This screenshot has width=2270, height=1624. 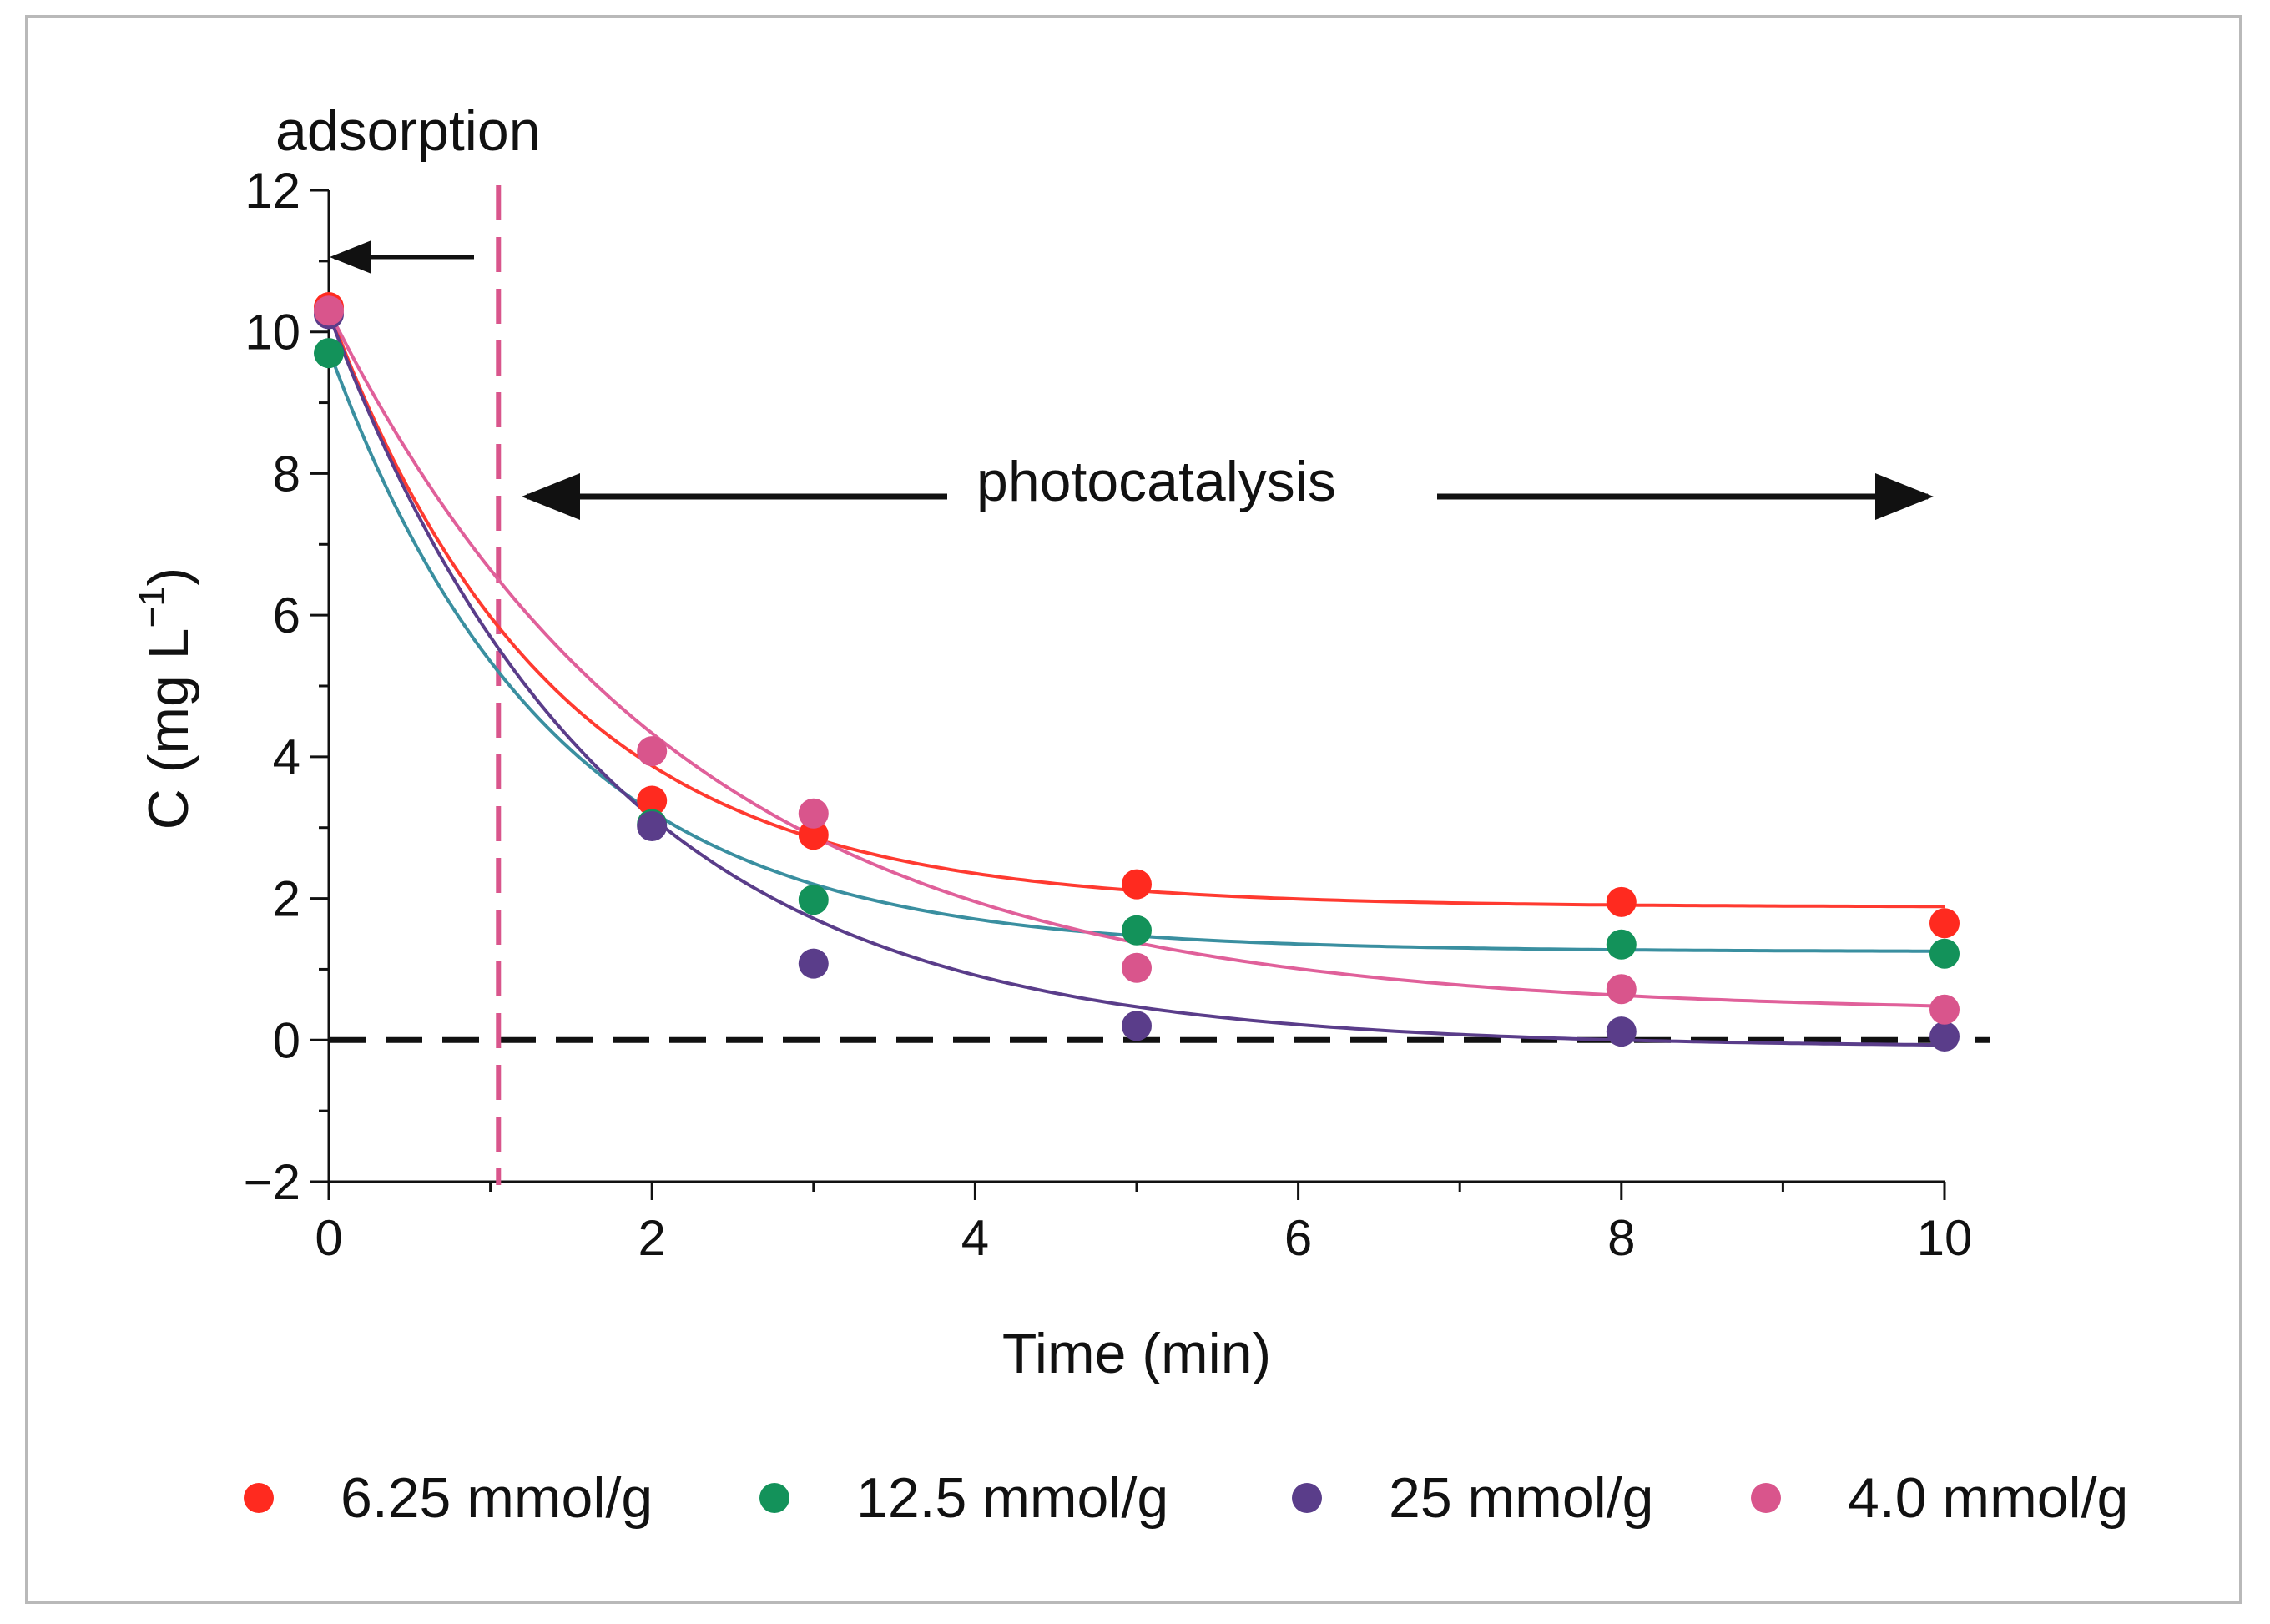 What do you see at coordinates (286, 899) in the screenshot?
I see `y-tick-label: 2` at bounding box center [286, 899].